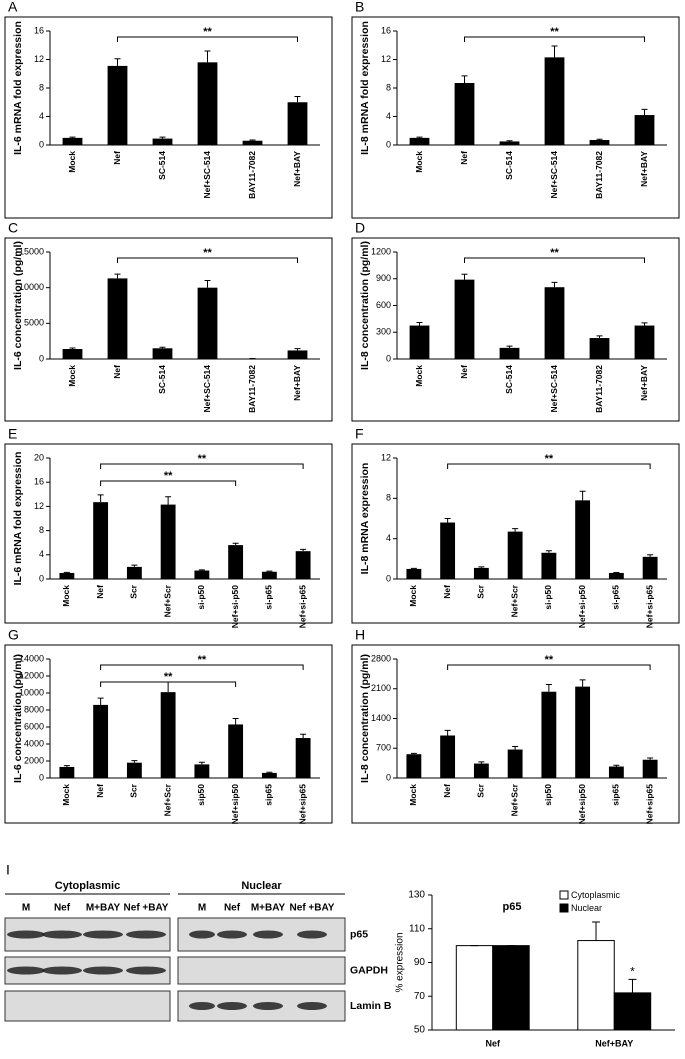 This screenshot has width=685, height=1059. Describe the element at coordinates (359, 934) in the screenshot. I see `blot-row-label: p65` at that location.